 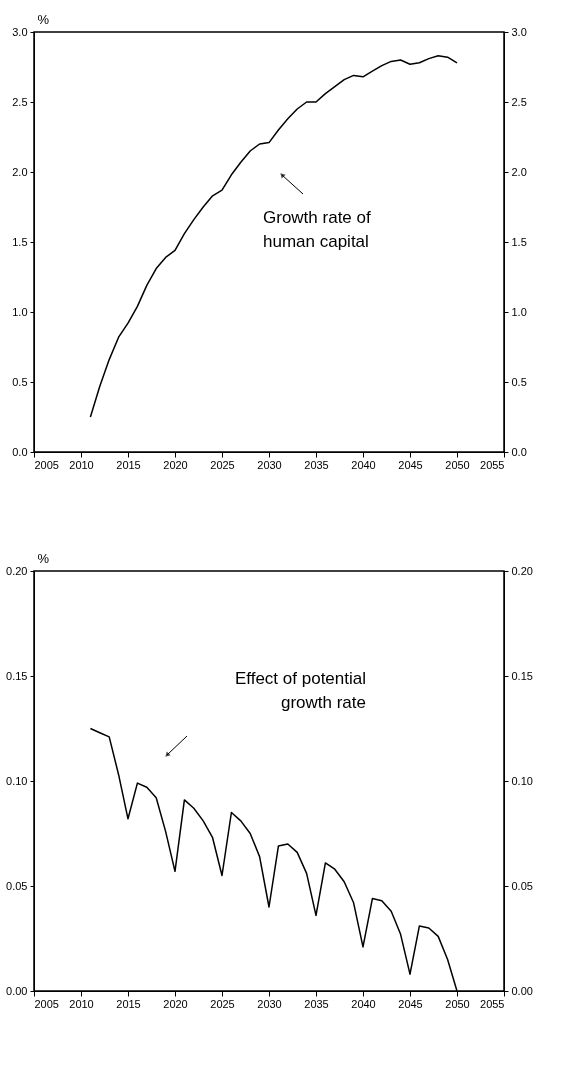 What do you see at coordinates (522, 675) in the screenshot?
I see `y2-tick-label: 0.15` at bounding box center [522, 675].